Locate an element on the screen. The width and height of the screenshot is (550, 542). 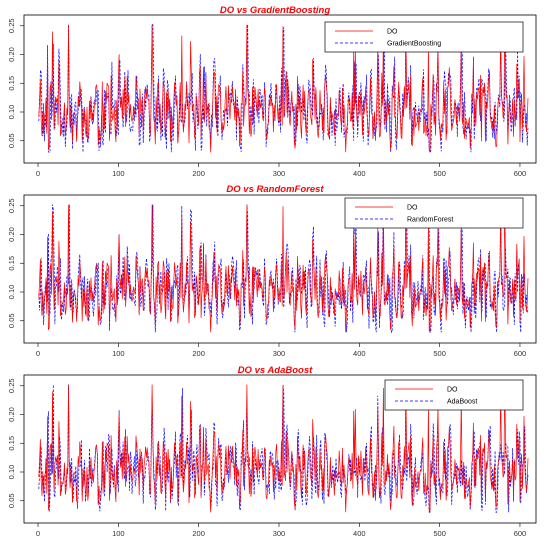
legend-label: RandomForest is located at coordinates (430, 220).